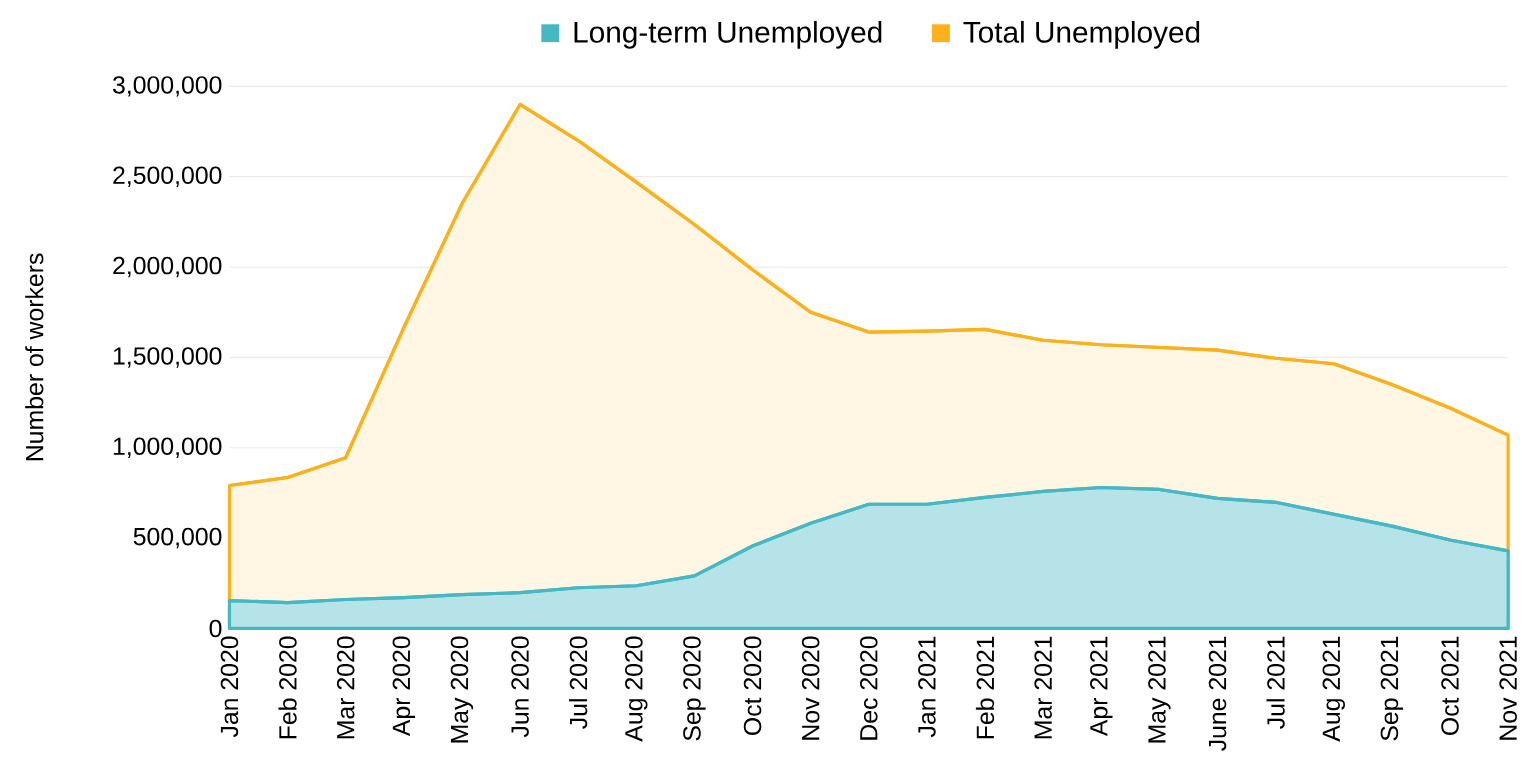  I want to click on y-tick-label: 500,000, so click(177, 538).